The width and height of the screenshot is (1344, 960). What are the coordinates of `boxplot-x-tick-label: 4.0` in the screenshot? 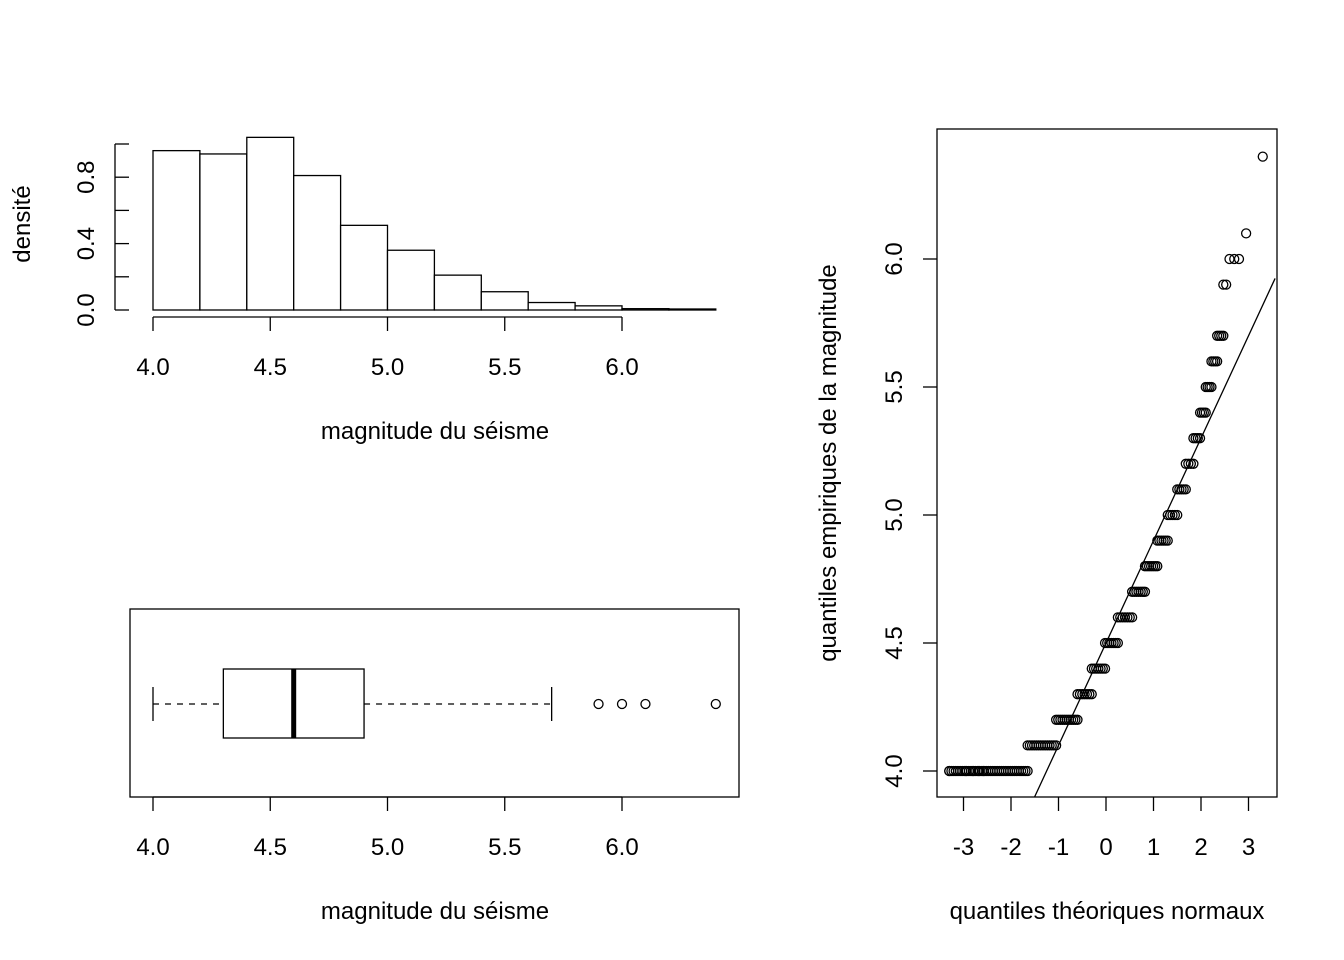 It's located at (152, 847).